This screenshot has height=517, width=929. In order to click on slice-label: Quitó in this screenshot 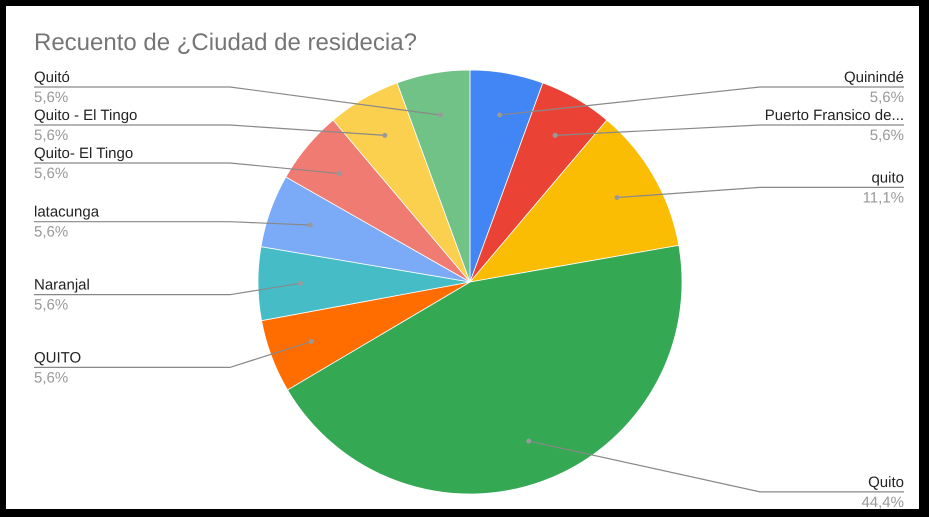, I will do `click(52, 77)`.